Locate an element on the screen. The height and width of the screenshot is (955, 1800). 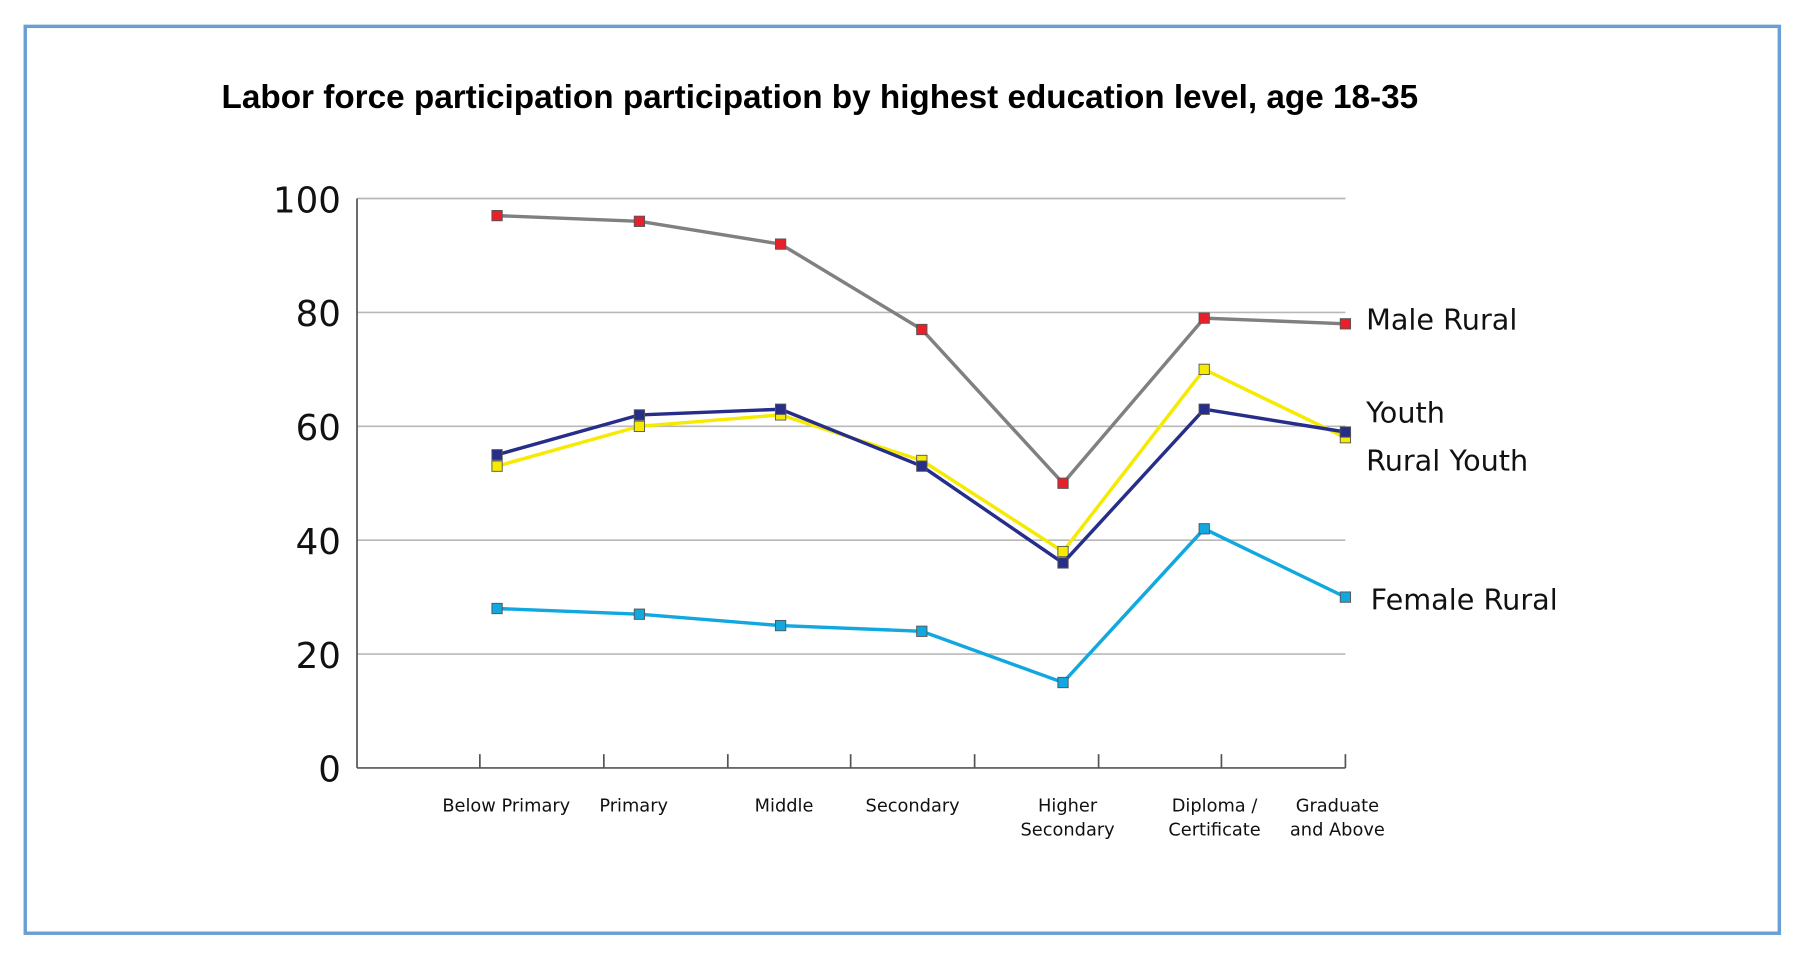
series-label: Male Rural is located at coordinates (1441, 319).